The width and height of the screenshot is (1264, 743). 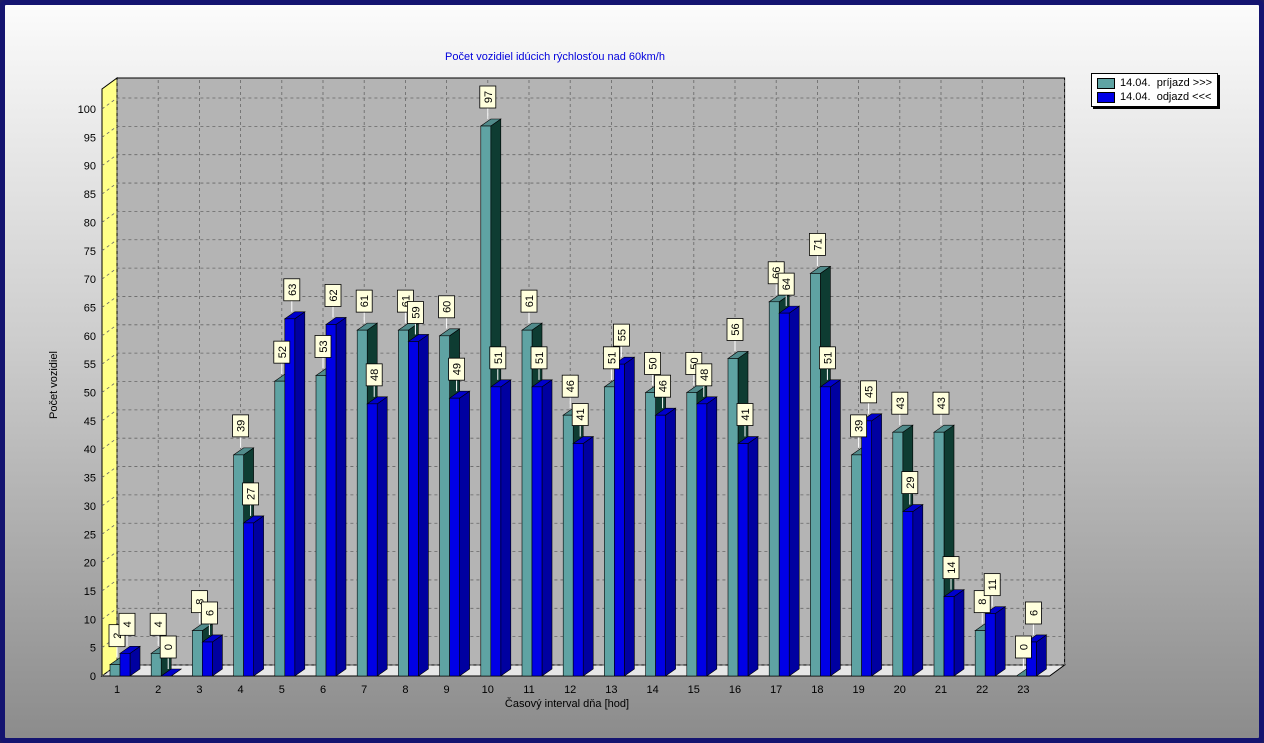 What do you see at coordinates (241, 690) in the screenshot?
I see `x-tick-label: 4` at bounding box center [241, 690].